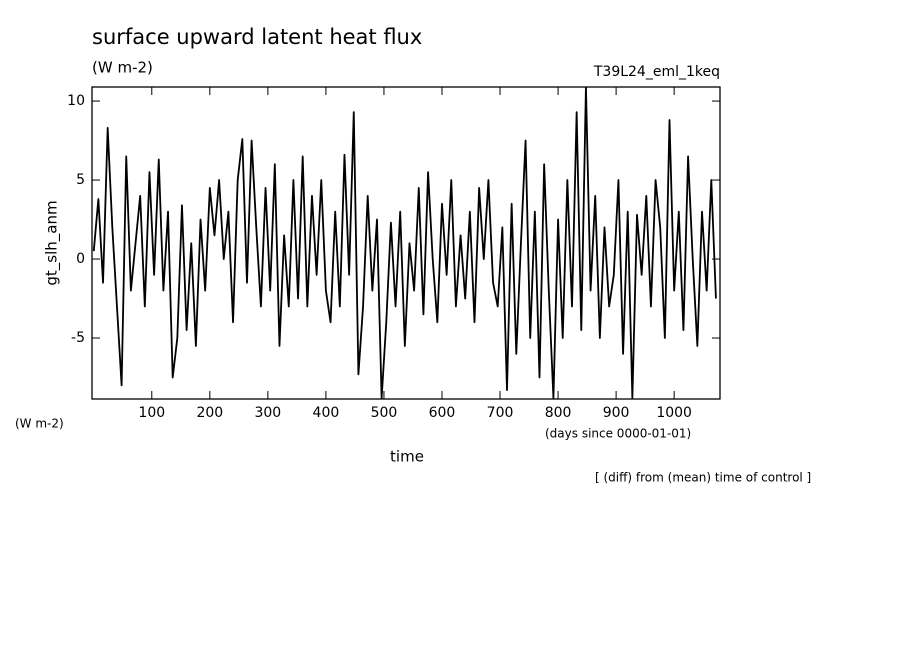 Image resolution: width=904 pixels, height=654 pixels. I want to click on x-tick-label: 700, so click(500, 413).